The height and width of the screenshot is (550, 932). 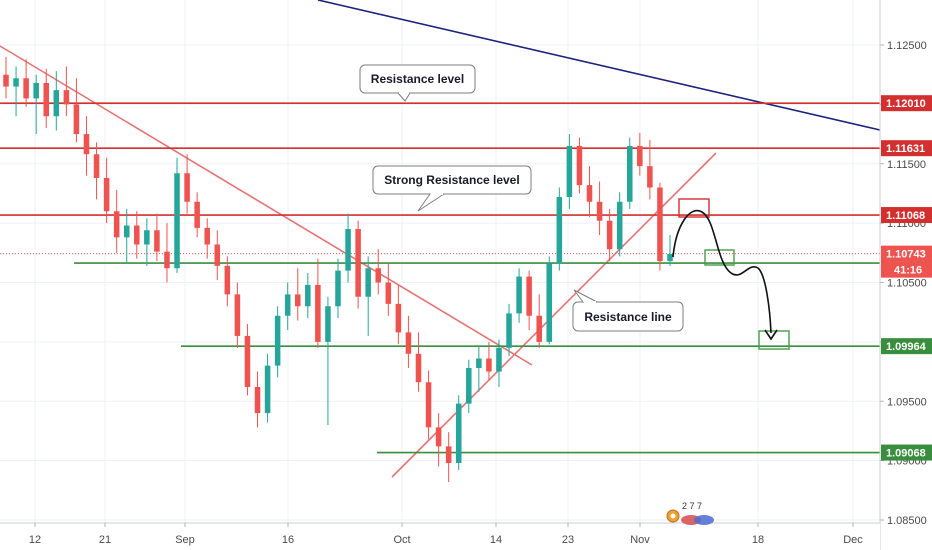 I want to click on price-tick-label-4: 1.10500, so click(x=907, y=284).